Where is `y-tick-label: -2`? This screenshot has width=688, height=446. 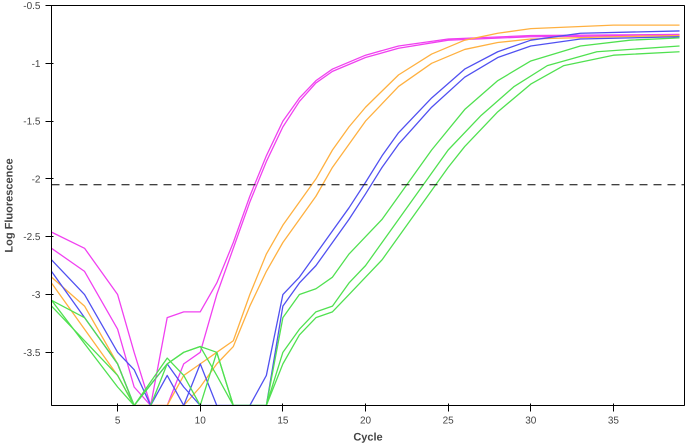
y-tick-label: -2 is located at coordinates (36, 180).